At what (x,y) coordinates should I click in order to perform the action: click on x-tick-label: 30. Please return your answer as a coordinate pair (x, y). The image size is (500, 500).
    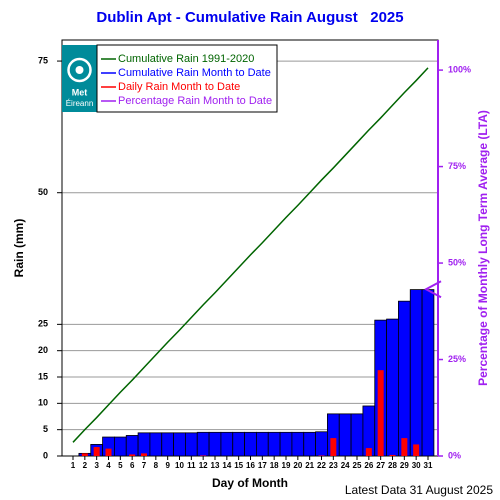
    Looking at the image, I should click on (416, 465).